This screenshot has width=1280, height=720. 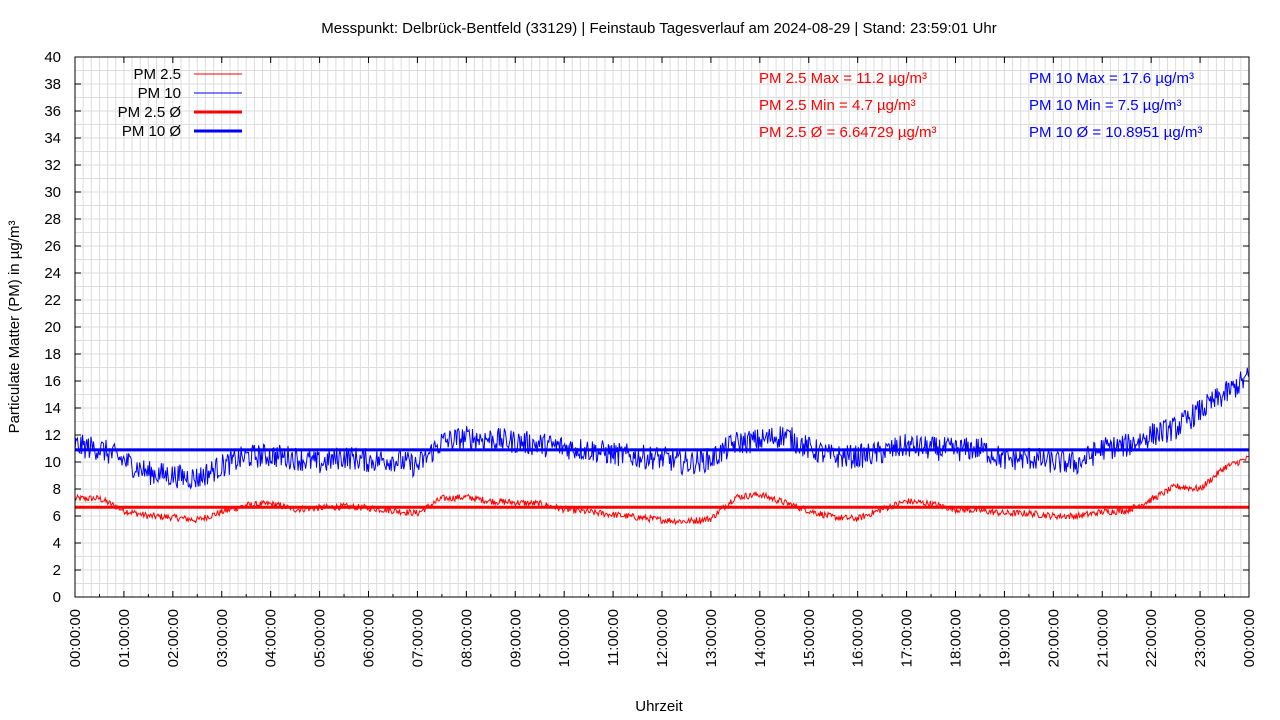 I want to click on x-tick-label: 17:00:00, so click(x=907, y=638).